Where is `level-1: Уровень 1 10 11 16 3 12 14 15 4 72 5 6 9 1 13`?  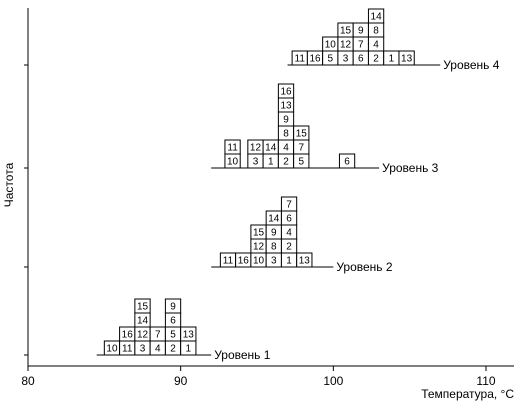 level-1: Уровень 1 10 11 16 3 12 14 15 4 72 5 6 9 1 13 is located at coordinates (183, 330).